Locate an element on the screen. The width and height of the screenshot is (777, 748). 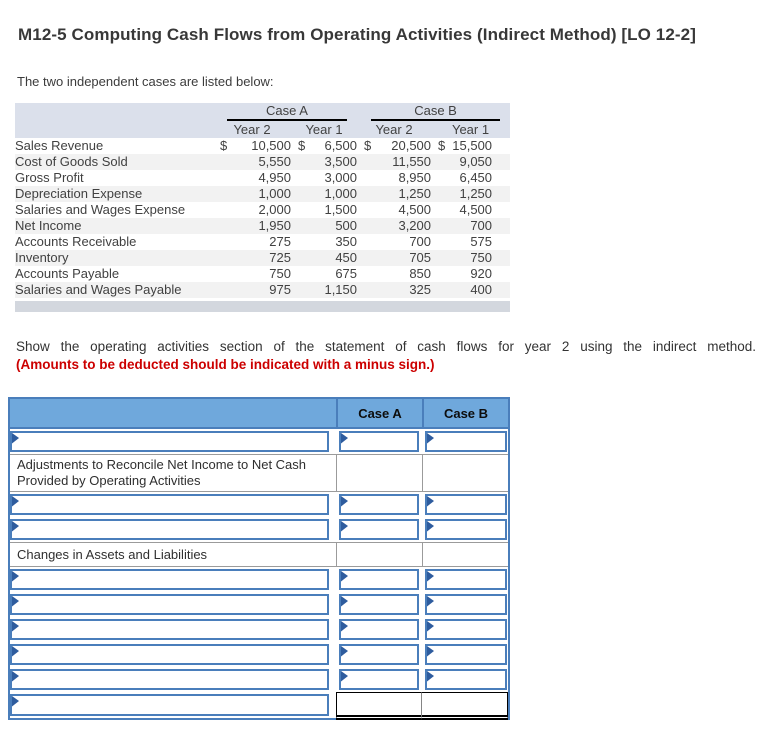
case-b-amount-input-r0 is located at coordinates (466, 441).